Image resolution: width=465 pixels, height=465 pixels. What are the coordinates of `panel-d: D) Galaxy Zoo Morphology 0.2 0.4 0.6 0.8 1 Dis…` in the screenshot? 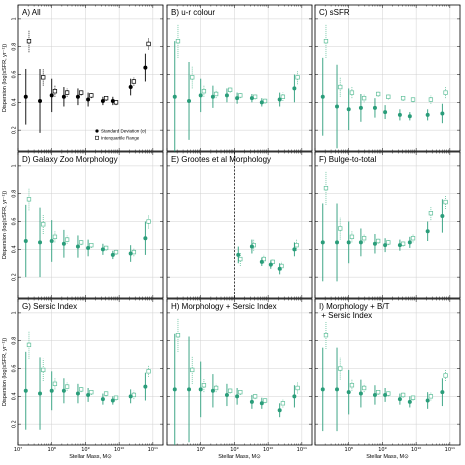 It's located at (83, 225).